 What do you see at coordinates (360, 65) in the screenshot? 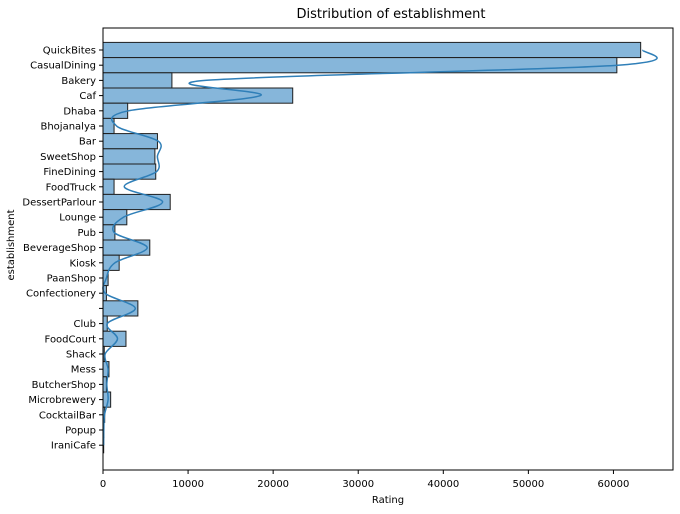
I see `bar-casualdining` at bounding box center [360, 65].